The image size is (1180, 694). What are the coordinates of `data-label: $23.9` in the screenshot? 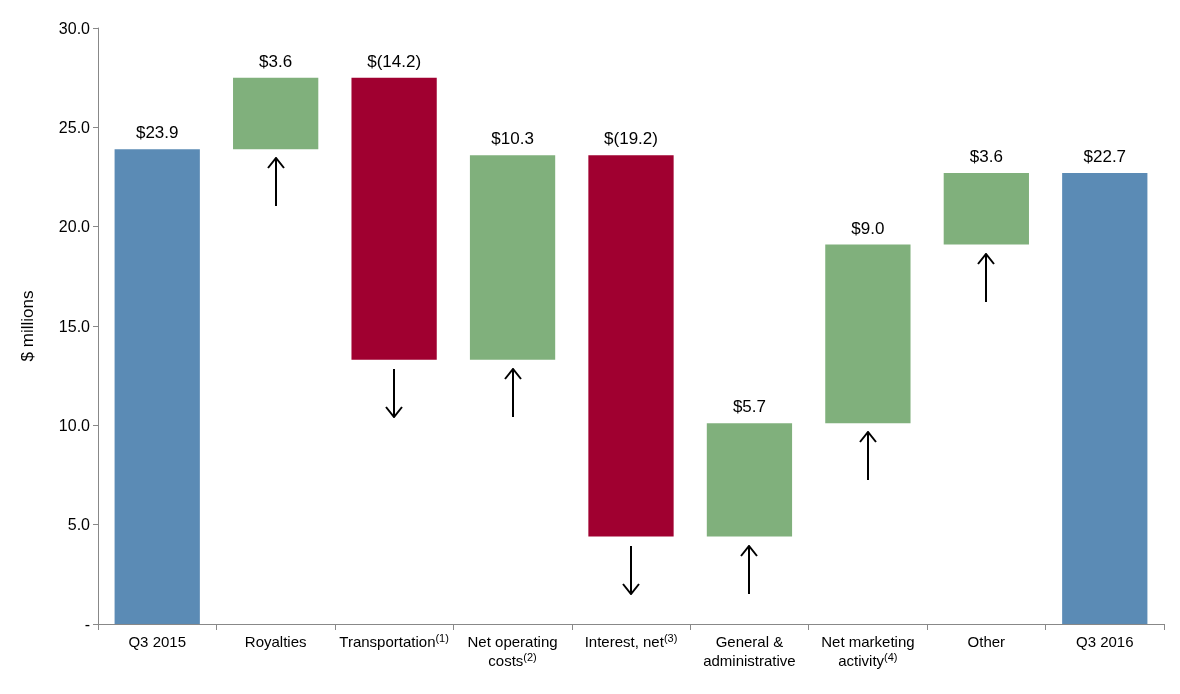 It's located at (157, 133).